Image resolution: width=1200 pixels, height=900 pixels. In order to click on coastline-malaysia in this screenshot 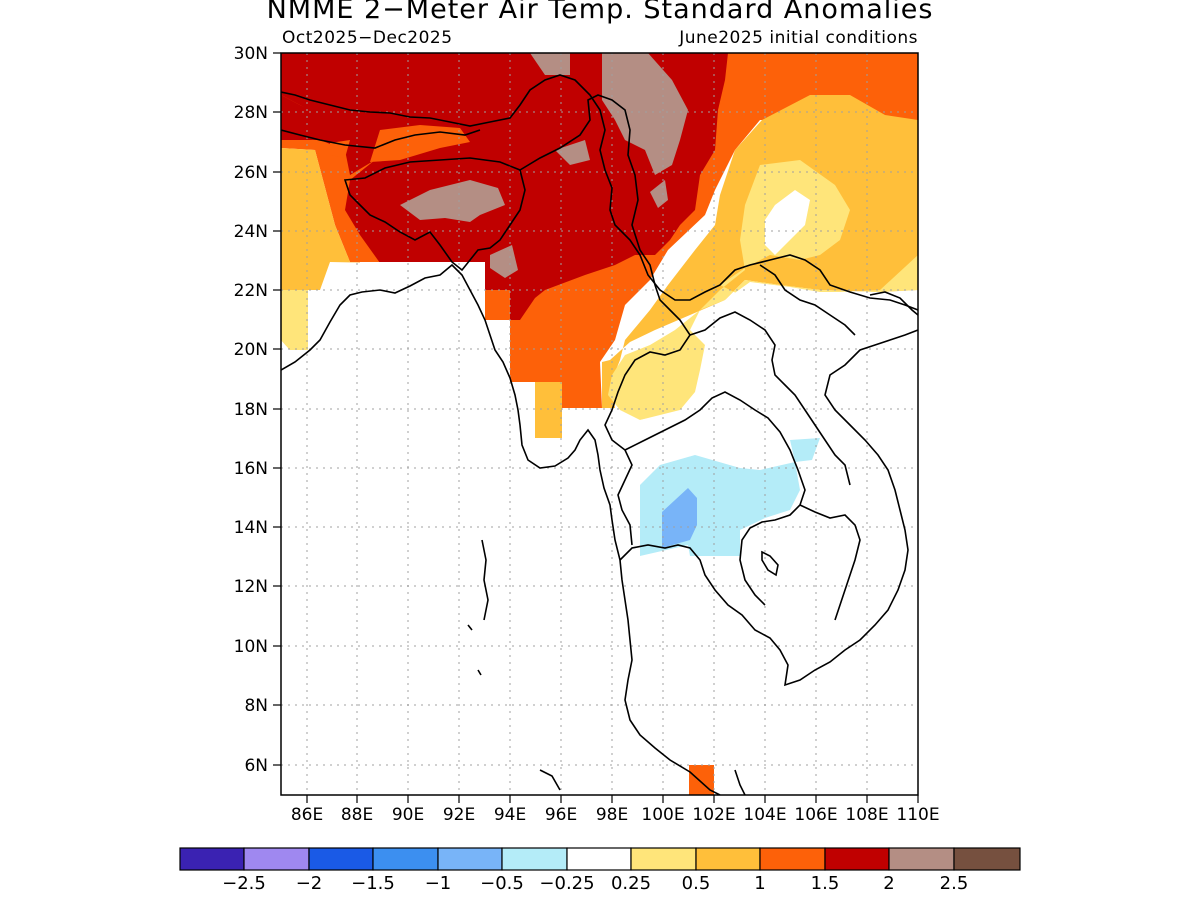, I will do `click(642, 782)`.